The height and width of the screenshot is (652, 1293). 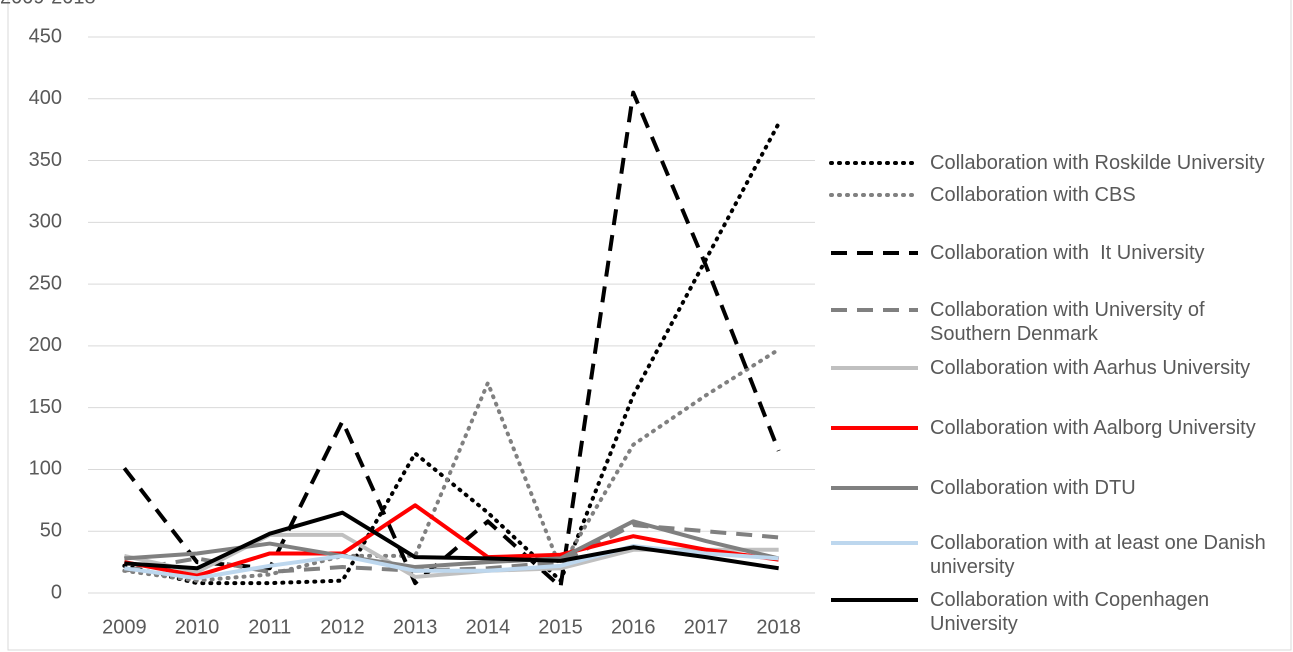 I want to click on legend-label: Collaboration with CBS, so click(x=1033, y=195).